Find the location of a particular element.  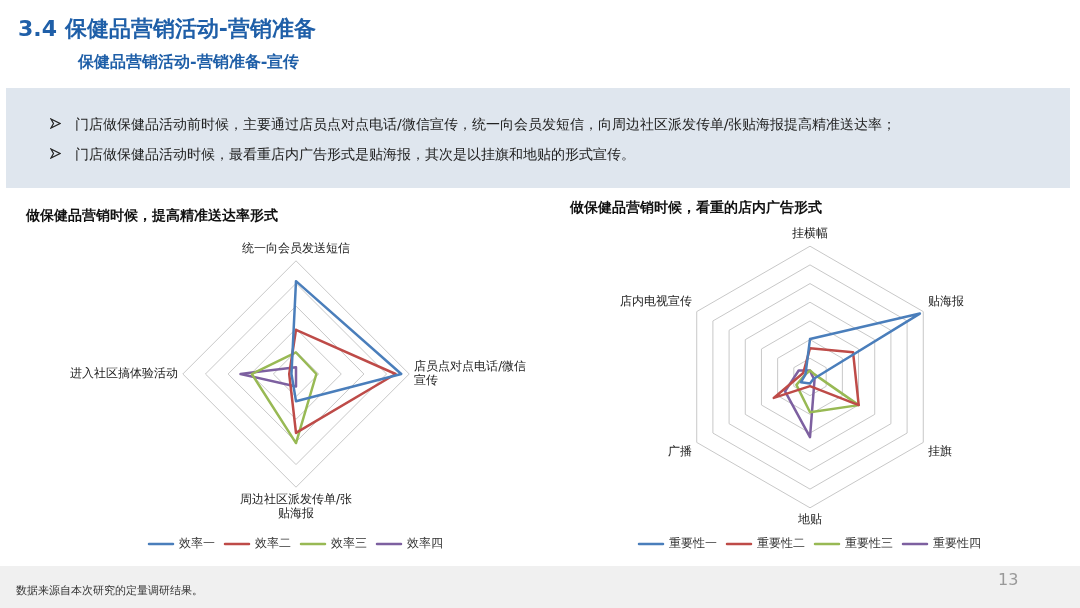

spoke-label: 地贴 is located at coordinates (809, 519).